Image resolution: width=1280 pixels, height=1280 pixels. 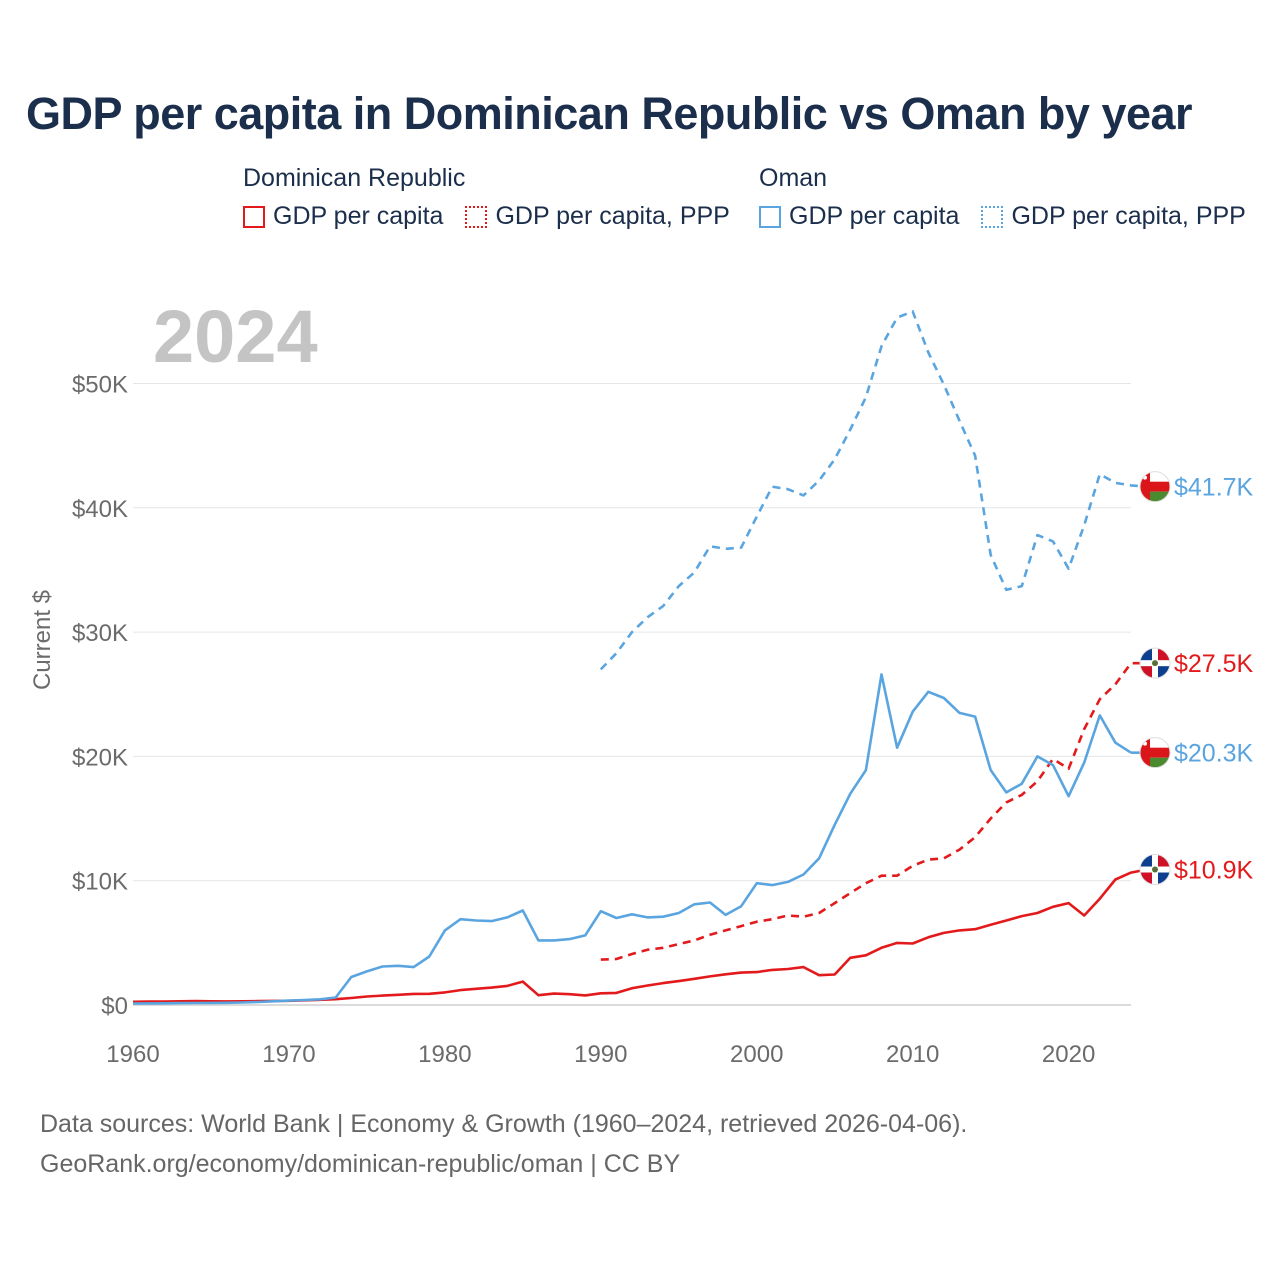 What do you see at coordinates (100, 509) in the screenshot?
I see `y-tick-label: $40K` at bounding box center [100, 509].